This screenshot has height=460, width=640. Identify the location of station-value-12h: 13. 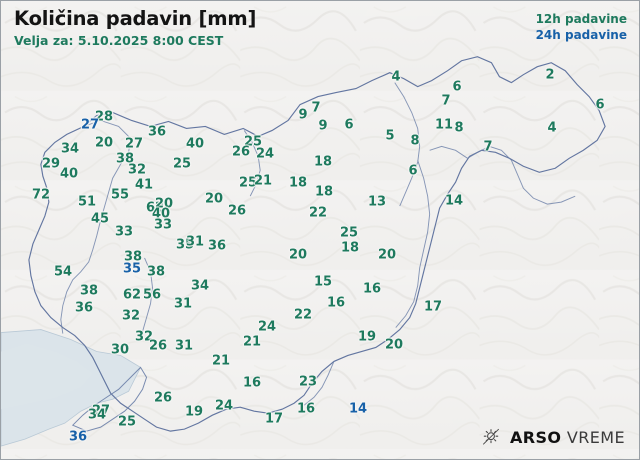
(377, 202).